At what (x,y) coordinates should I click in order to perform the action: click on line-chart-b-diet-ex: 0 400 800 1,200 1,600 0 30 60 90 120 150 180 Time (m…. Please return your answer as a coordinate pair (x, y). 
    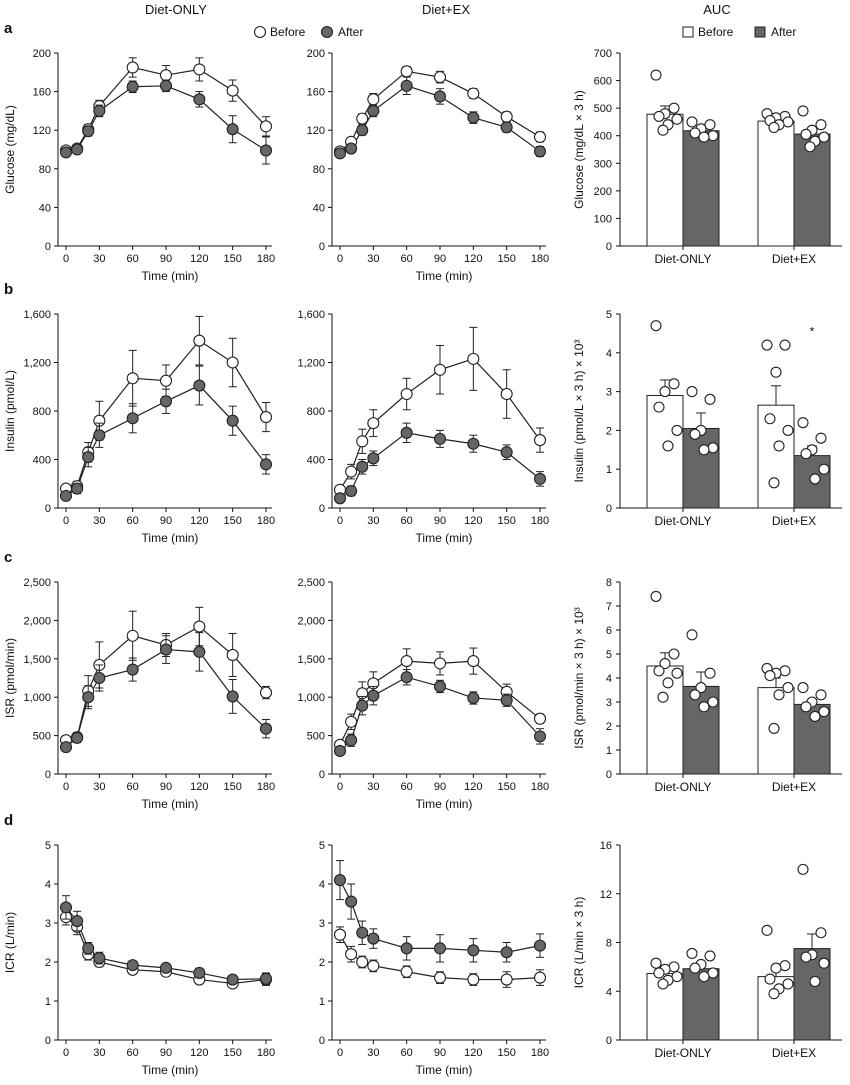
    Looking at the image, I should click on (423, 427).